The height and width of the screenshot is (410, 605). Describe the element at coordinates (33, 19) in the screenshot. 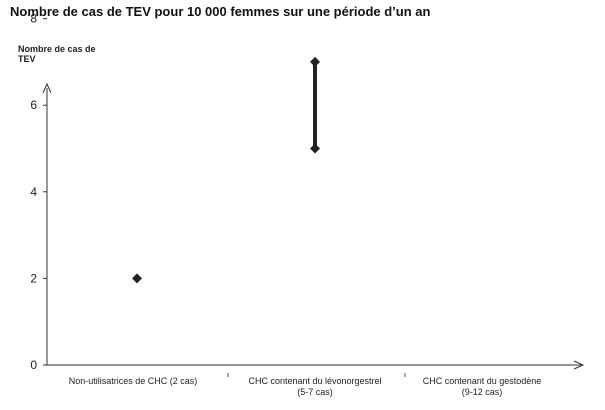

I see `y-tick-label: 8` at that location.